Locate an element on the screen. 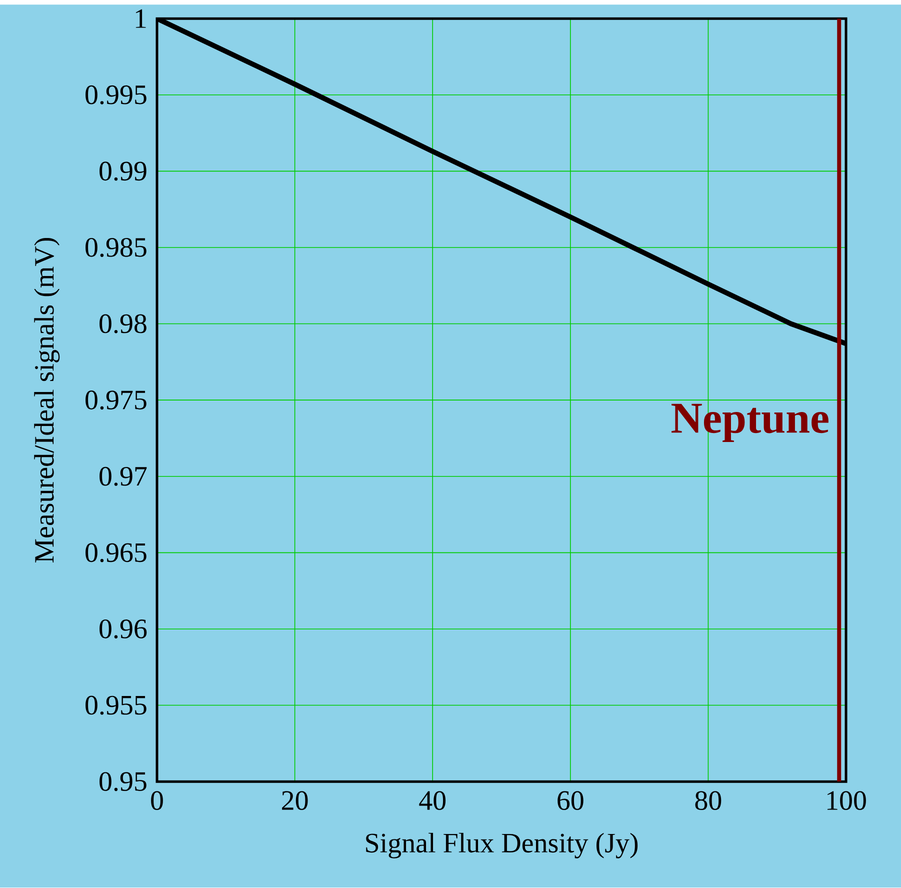 The height and width of the screenshot is (888, 901). x-tick-label: 0 is located at coordinates (157, 800).